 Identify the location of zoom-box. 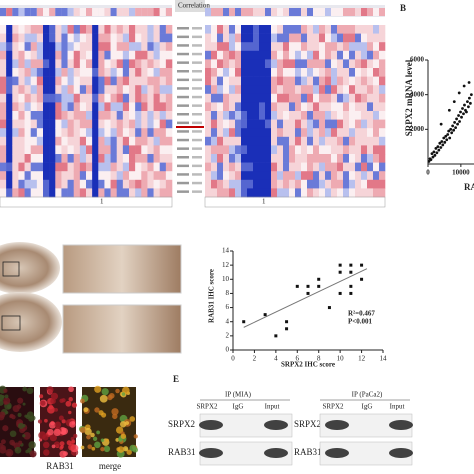
(11, 269).